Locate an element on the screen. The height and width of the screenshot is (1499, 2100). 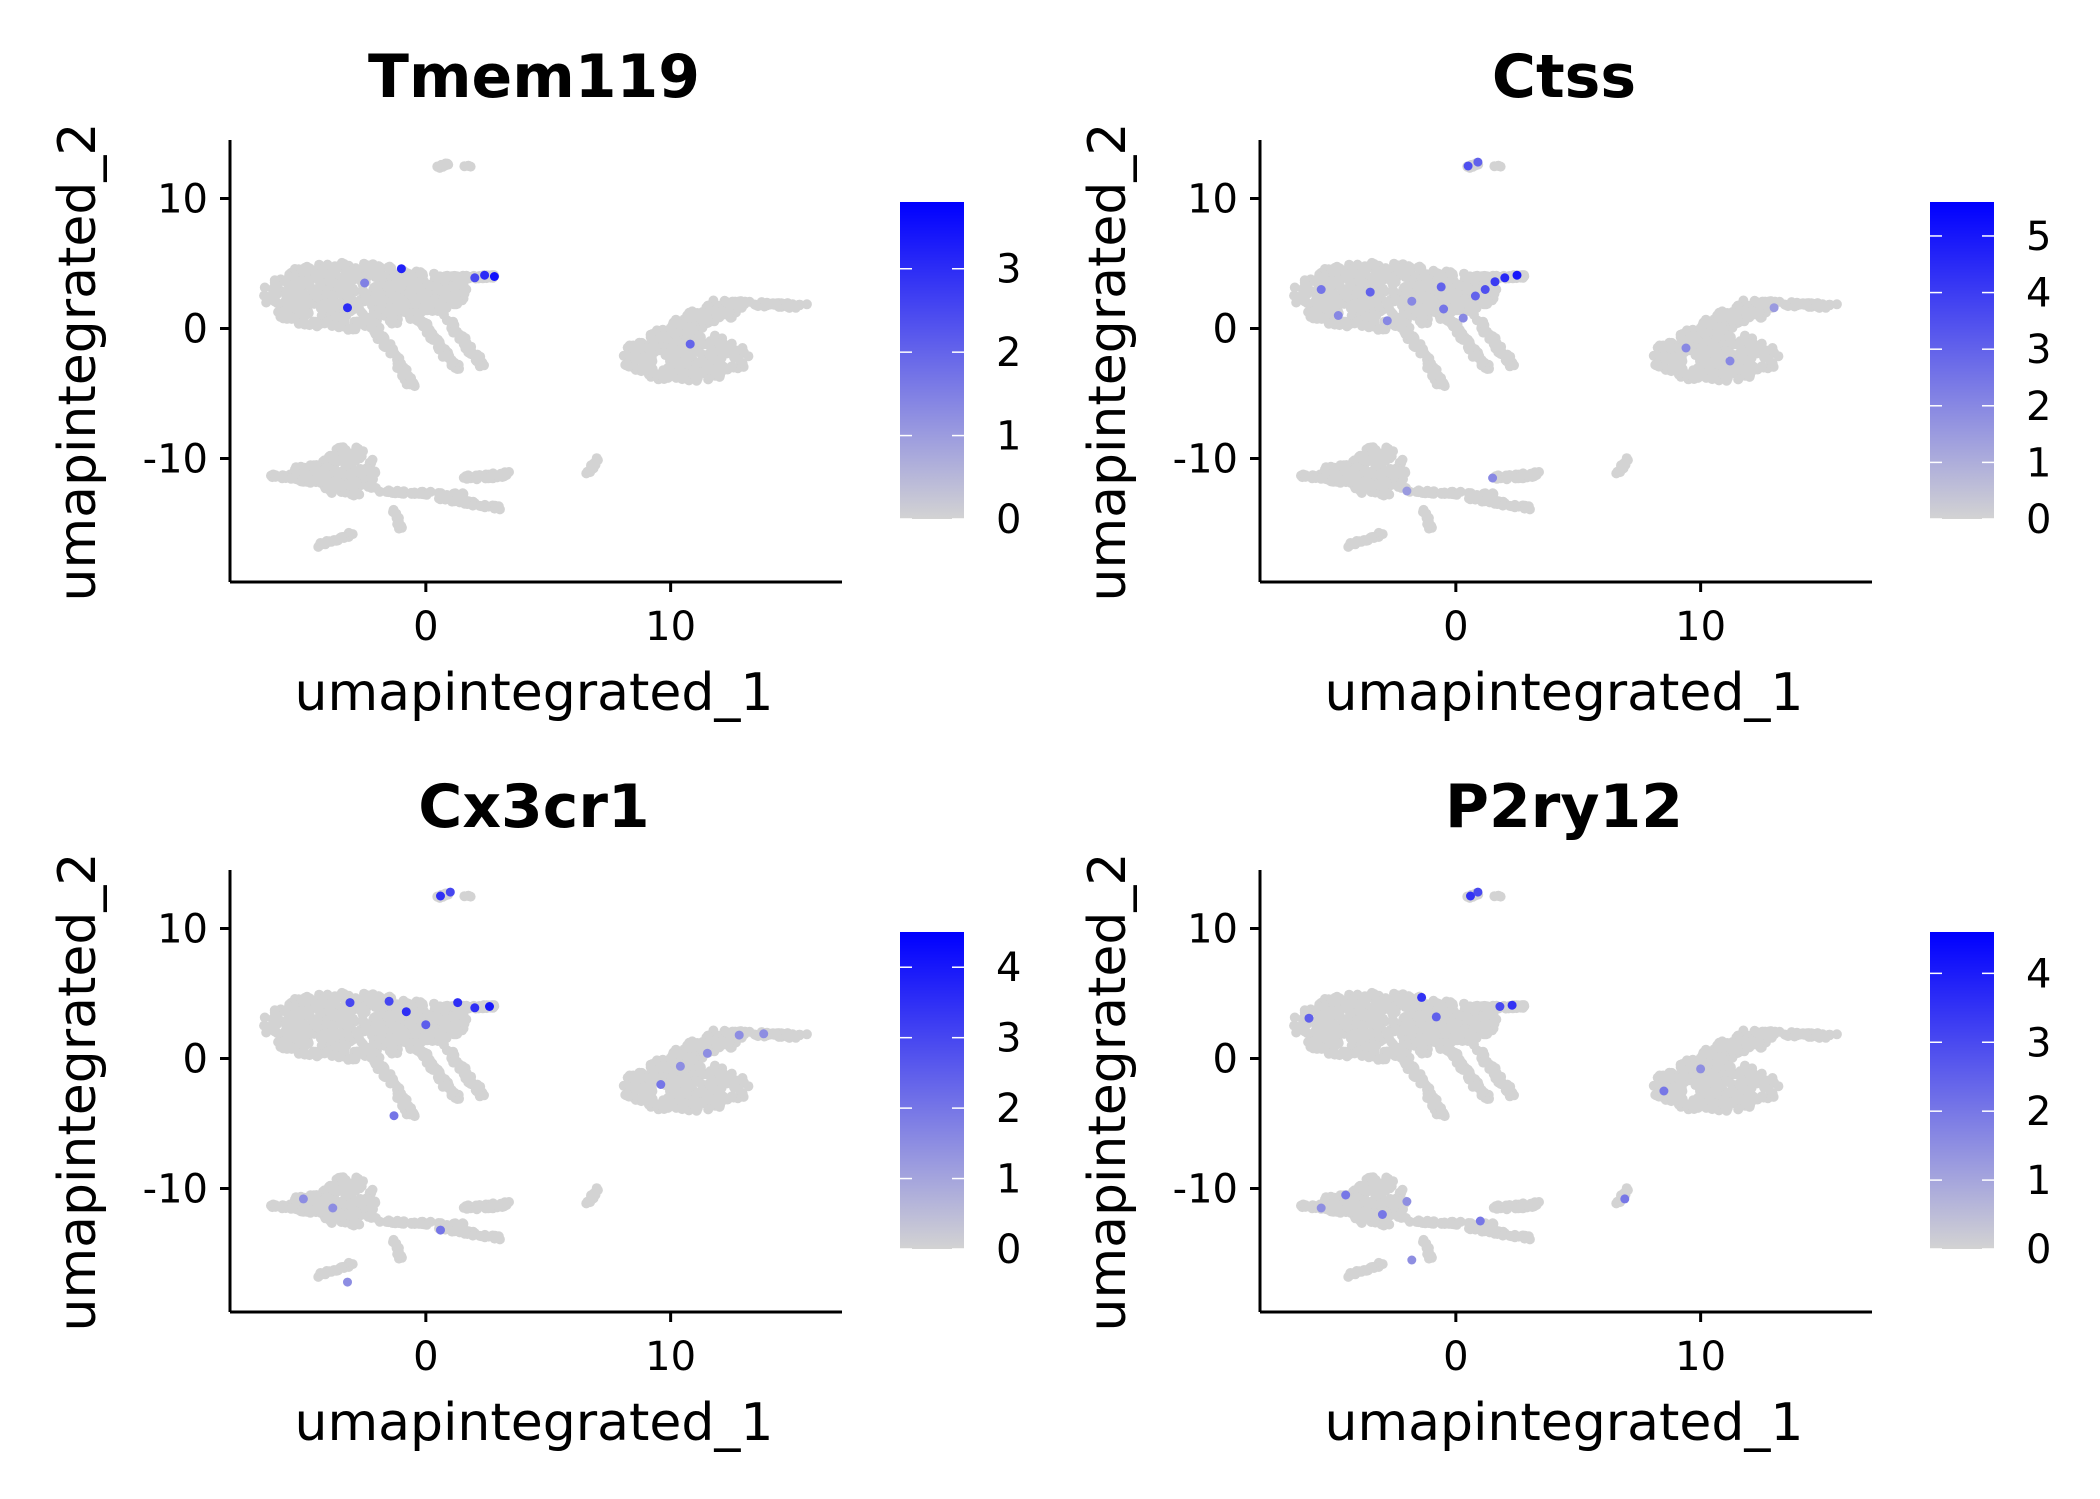
cell-cloud is located at coordinates (1565, 355).